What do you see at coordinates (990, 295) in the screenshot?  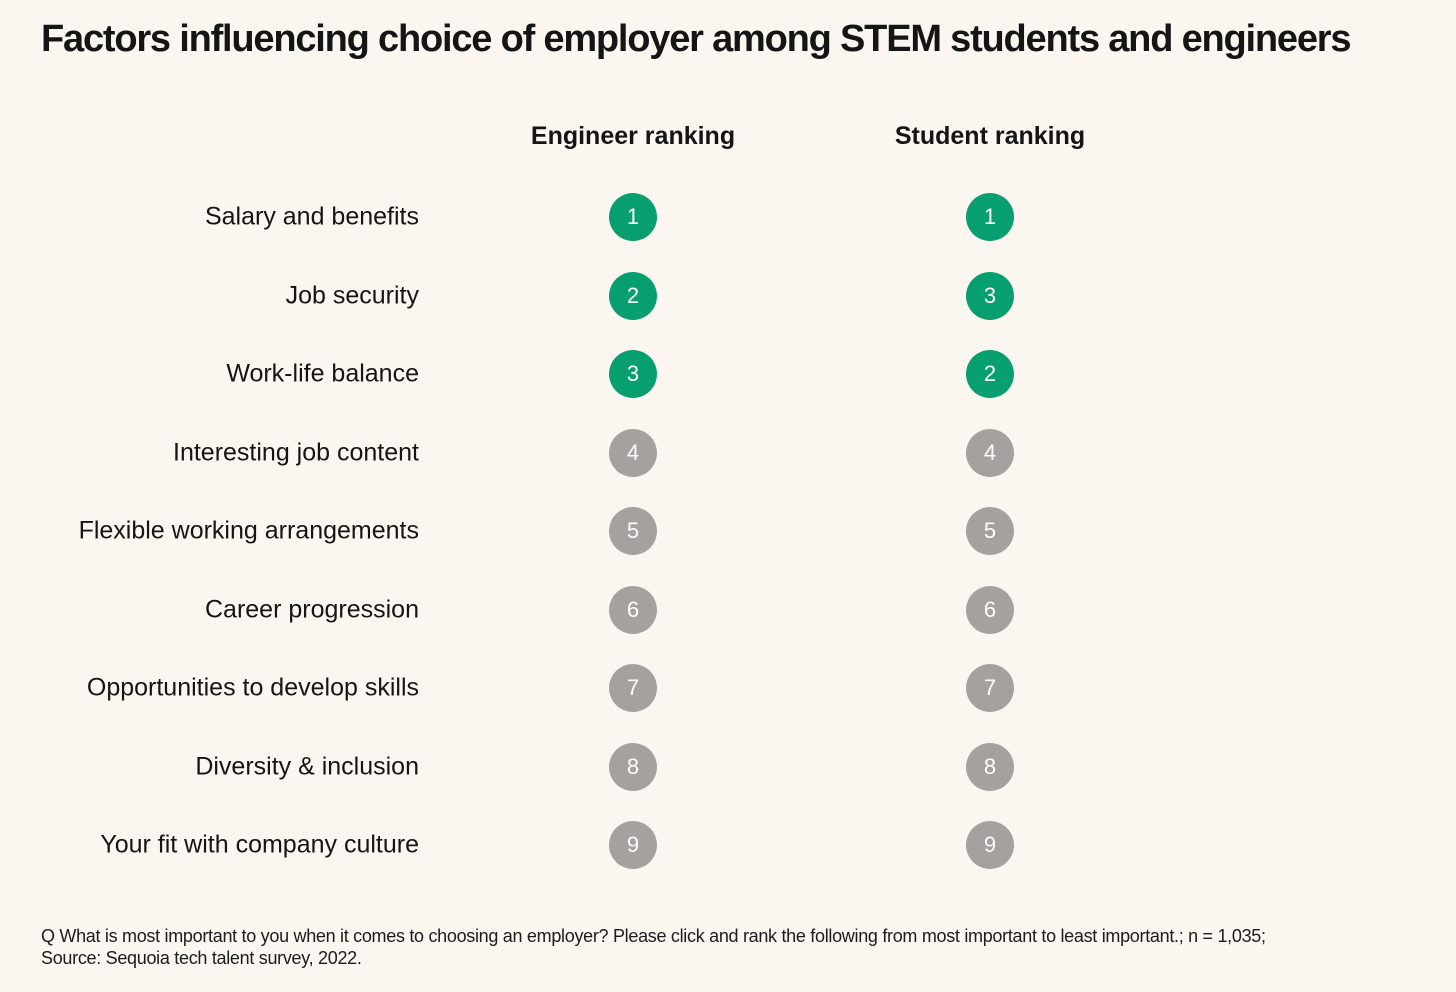 I see `student-rank-badge: 3` at bounding box center [990, 295].